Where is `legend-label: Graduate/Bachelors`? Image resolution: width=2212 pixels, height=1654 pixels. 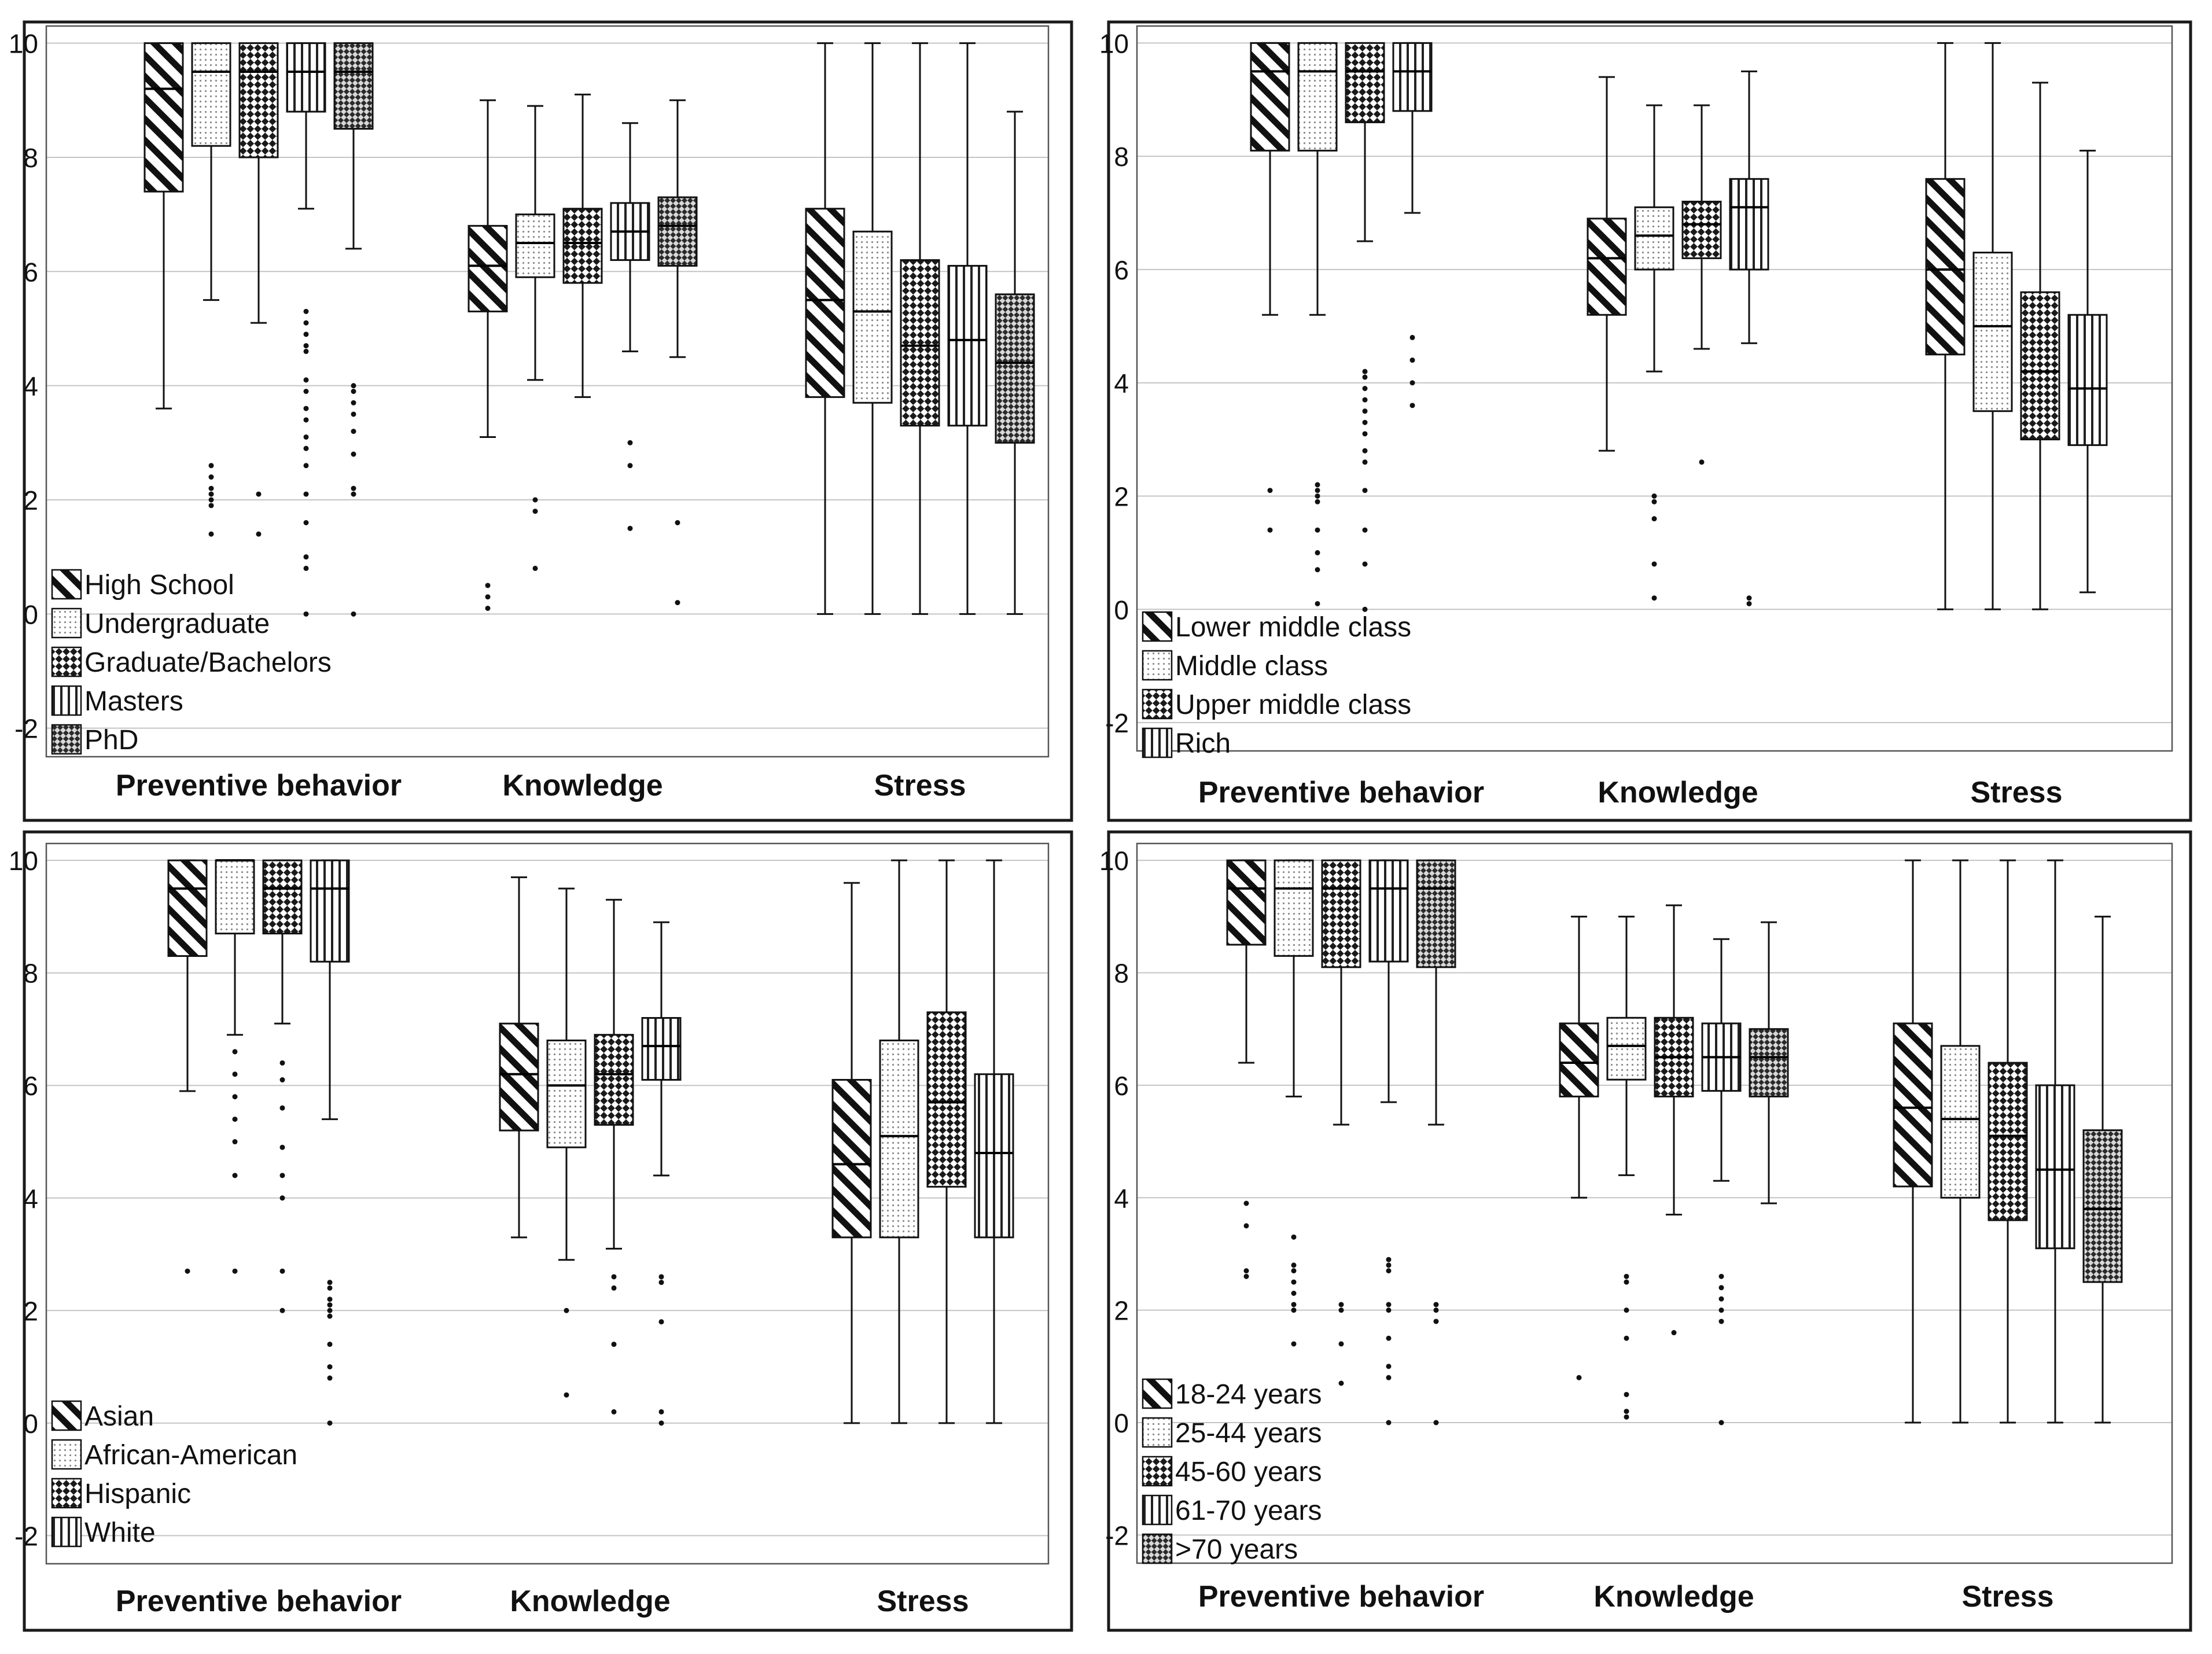 legend-label: Graduate/Bachelors is located at coordinates (208, 662).